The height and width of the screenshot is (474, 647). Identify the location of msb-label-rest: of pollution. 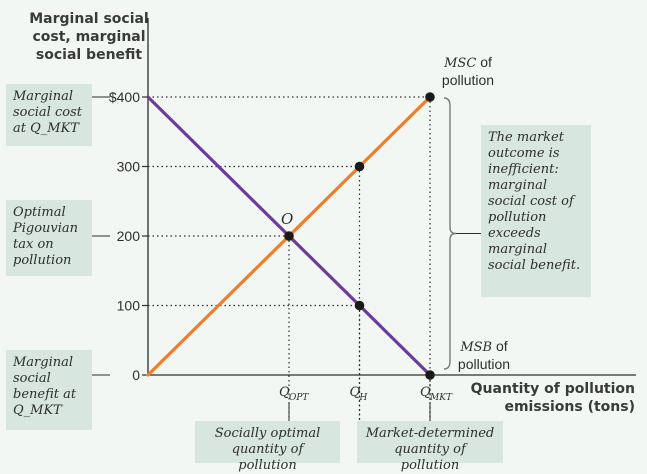
(484, 355).